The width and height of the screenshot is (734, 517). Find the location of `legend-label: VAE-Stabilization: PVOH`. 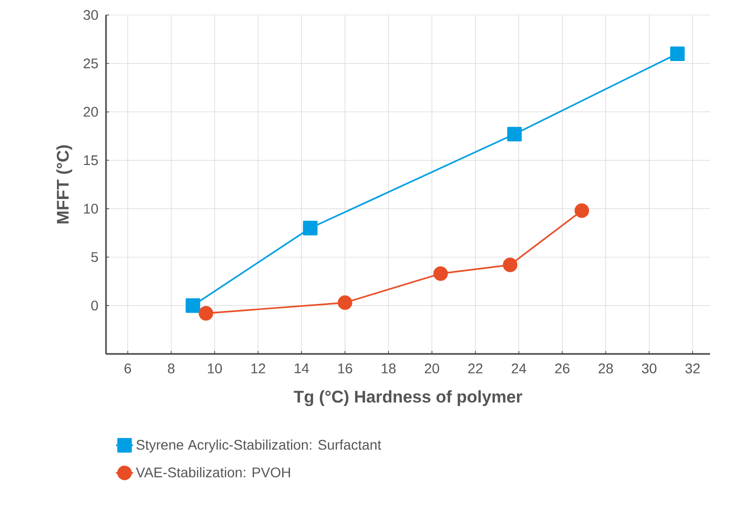

legend-label: VAE-Stabilization: PVOH is located at coordinates (213, 472).